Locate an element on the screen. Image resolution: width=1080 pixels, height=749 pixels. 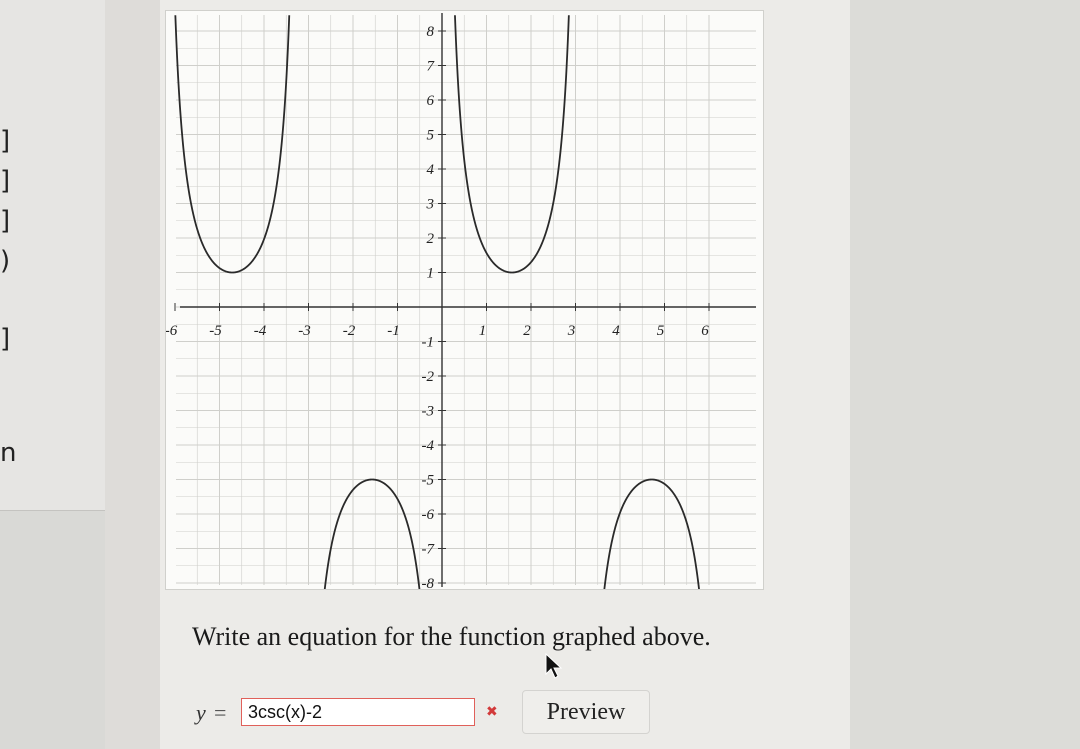
y-tick-label: -2 is located at coordinates (428, 377).